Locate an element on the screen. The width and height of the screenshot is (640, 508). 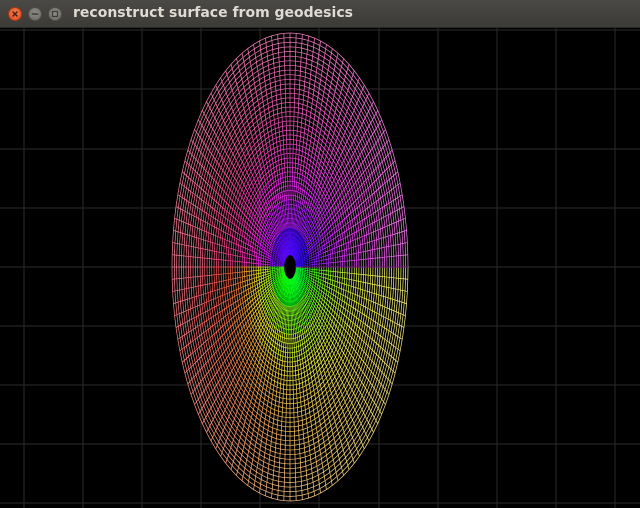
minimize-button is located at coordinates (35, 14).